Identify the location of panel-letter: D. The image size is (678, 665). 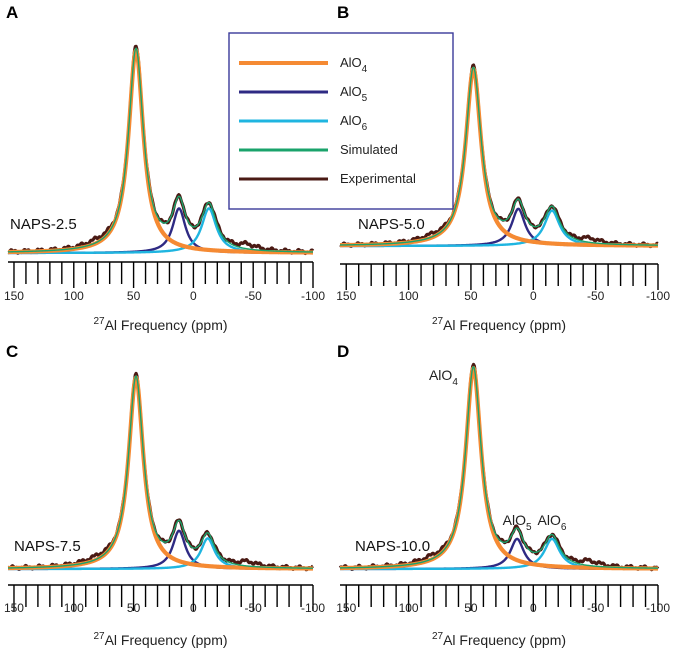
(343, 351).